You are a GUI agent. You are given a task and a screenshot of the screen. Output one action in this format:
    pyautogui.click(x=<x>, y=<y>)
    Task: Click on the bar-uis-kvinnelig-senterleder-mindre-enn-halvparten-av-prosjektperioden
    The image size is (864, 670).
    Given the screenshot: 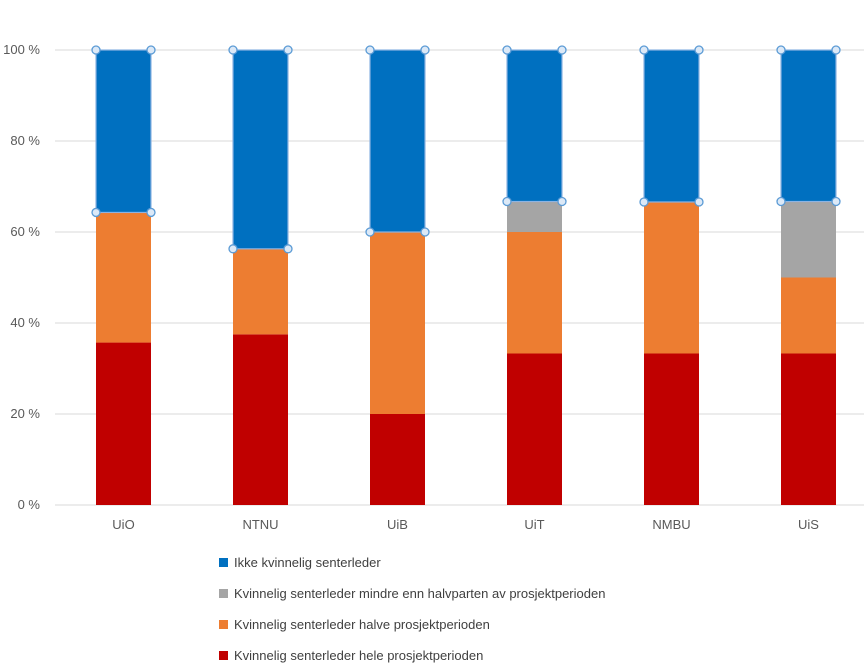 What is the action you would take?
    pyautogui.click(x=808, y=239)
    